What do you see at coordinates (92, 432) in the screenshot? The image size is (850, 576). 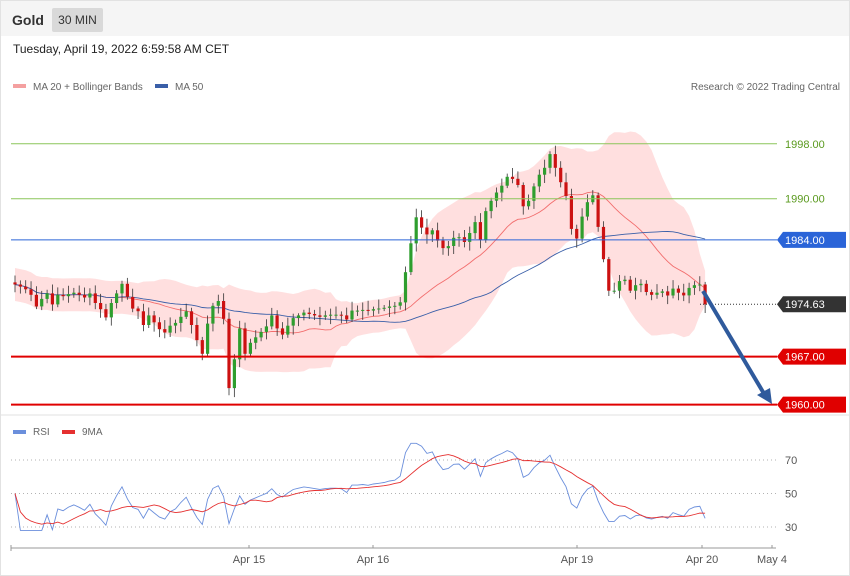 I see `rsi-ma-legend-label: 9MA` at bounding box center [92, 432].